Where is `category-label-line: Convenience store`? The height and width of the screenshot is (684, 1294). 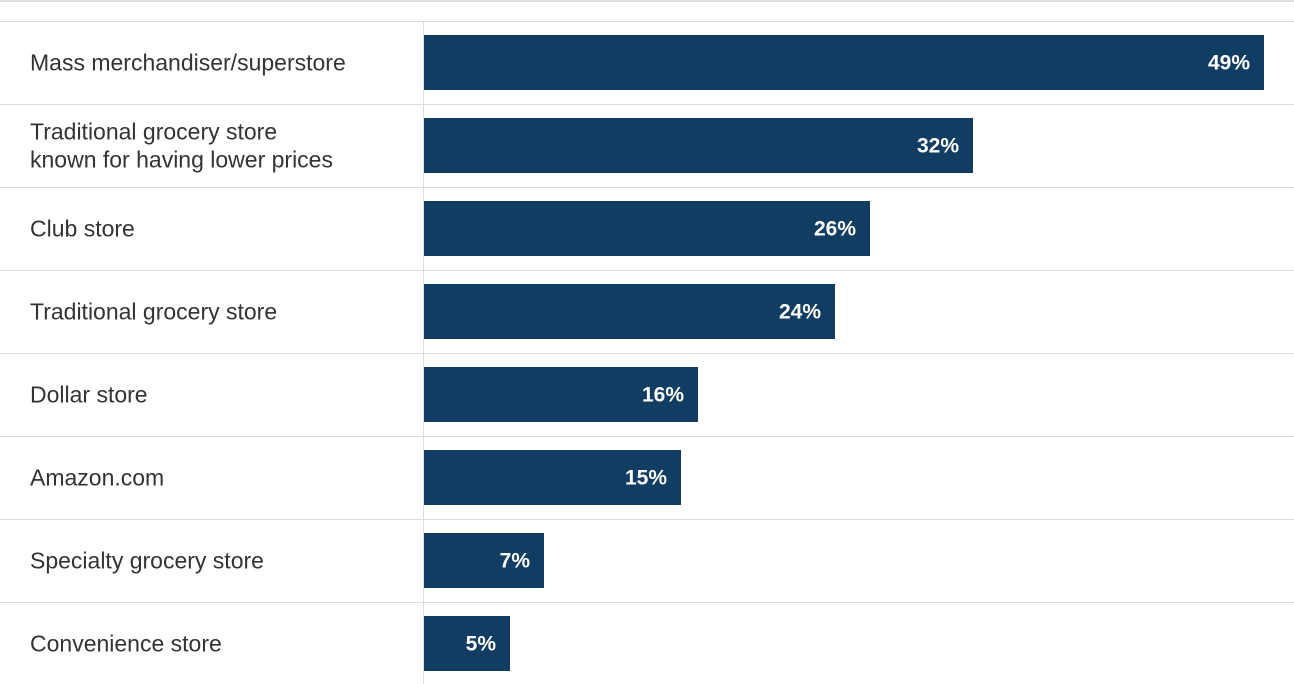 category-label-line: Convenience store is located at coordinates (126, 644).